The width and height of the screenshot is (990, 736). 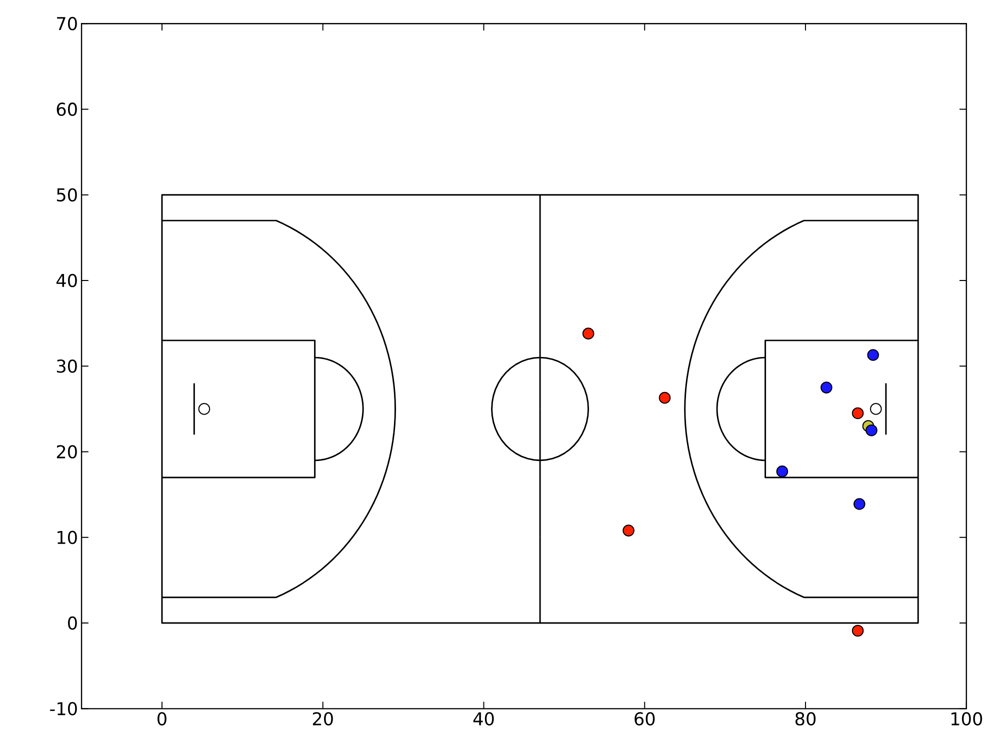 What do you see at coordinates (66, 195) in the screenshot?
I see `y-tick-label: 50` at bounding box center [66, 195].